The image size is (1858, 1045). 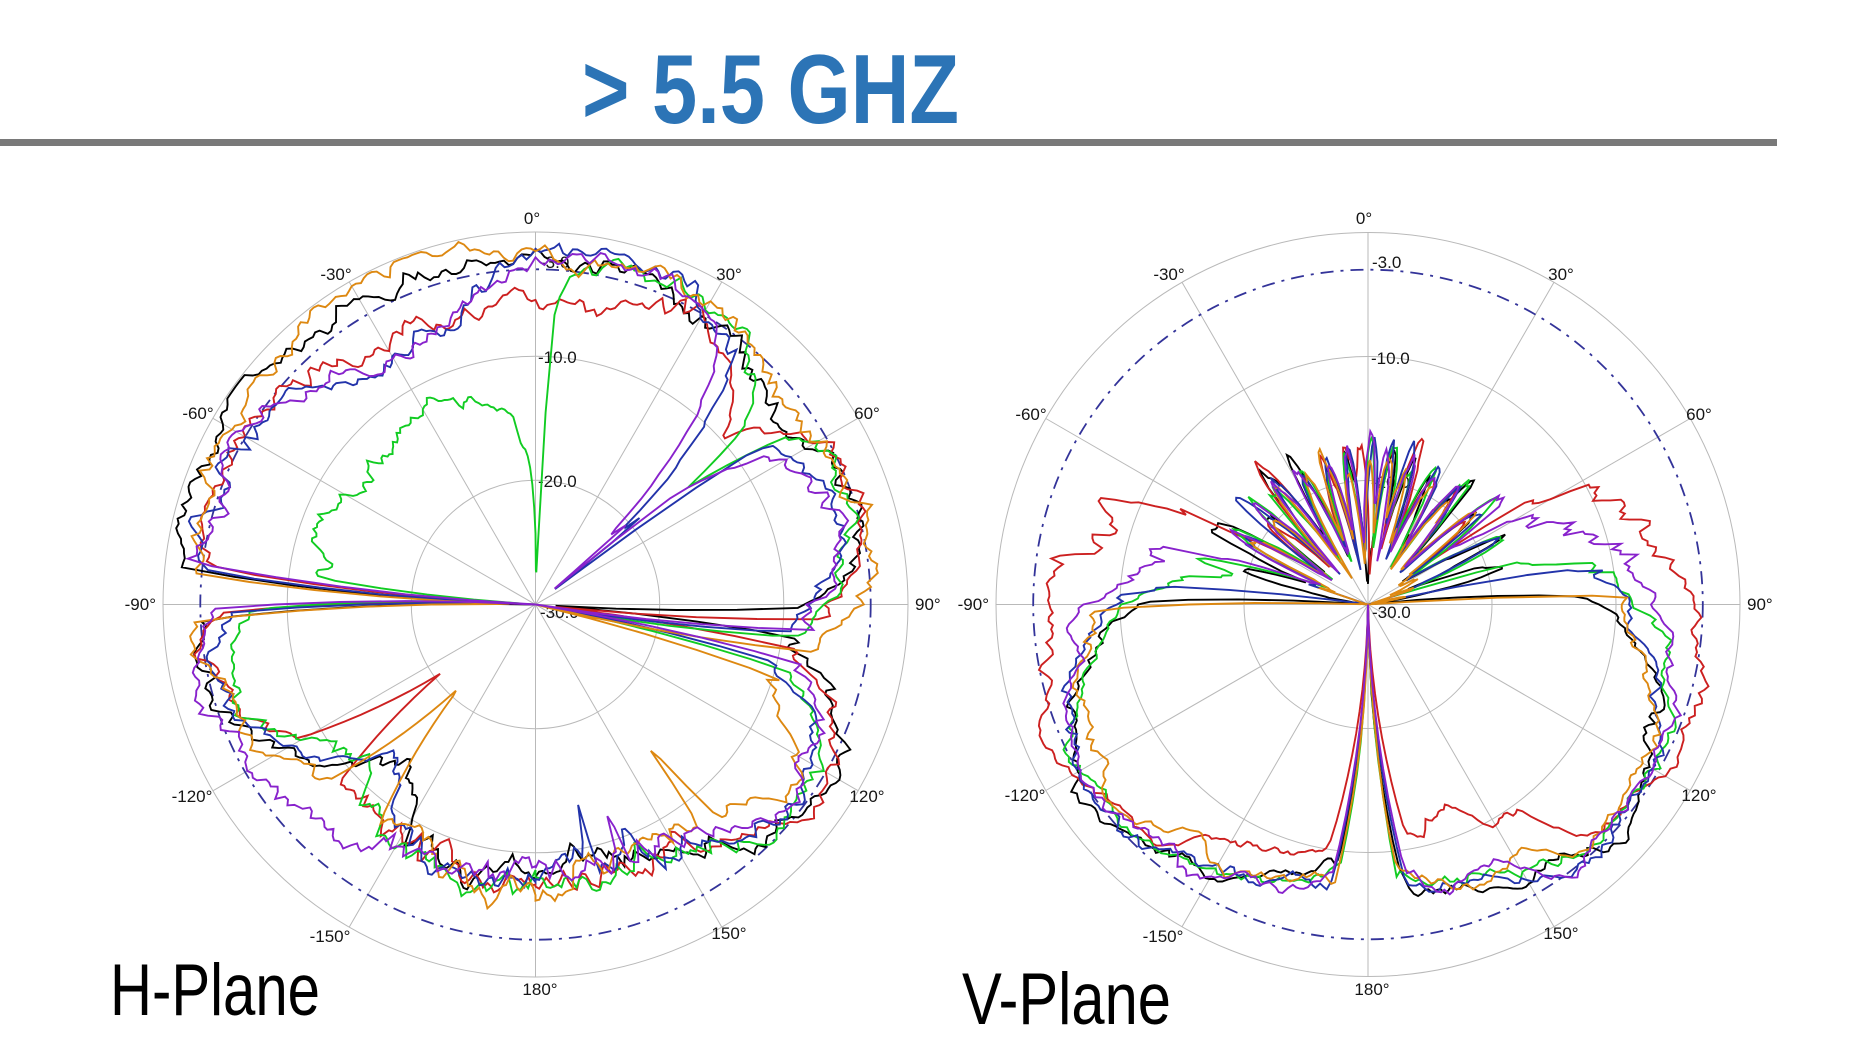 What do you see at coordinates (1391, 612) in the screenshot?
I see `svg-text: -30.0` at bounding box center [1391, 612].